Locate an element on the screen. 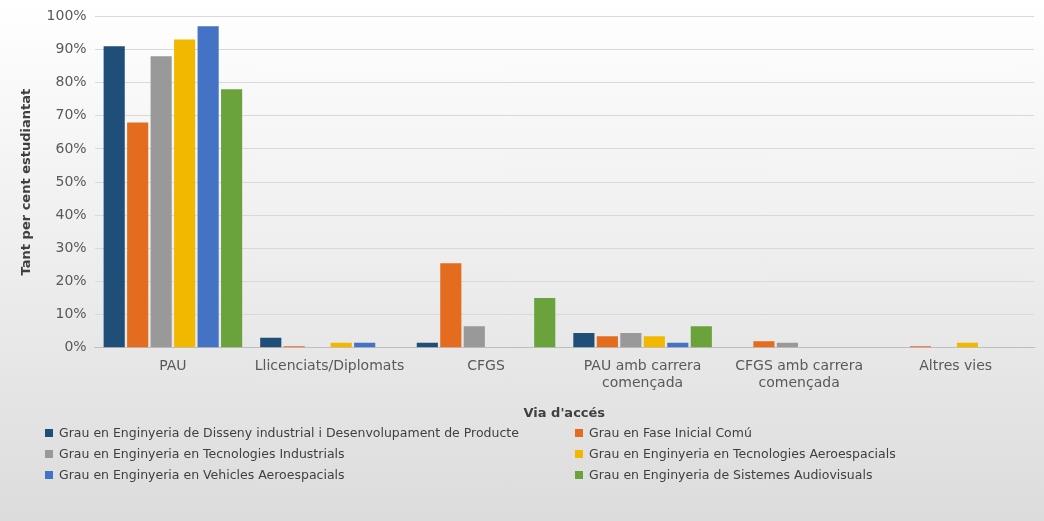 This screenshot has width=1044, height=521. x-axis-title: Via d'accés is located at coordinates (564, 412).